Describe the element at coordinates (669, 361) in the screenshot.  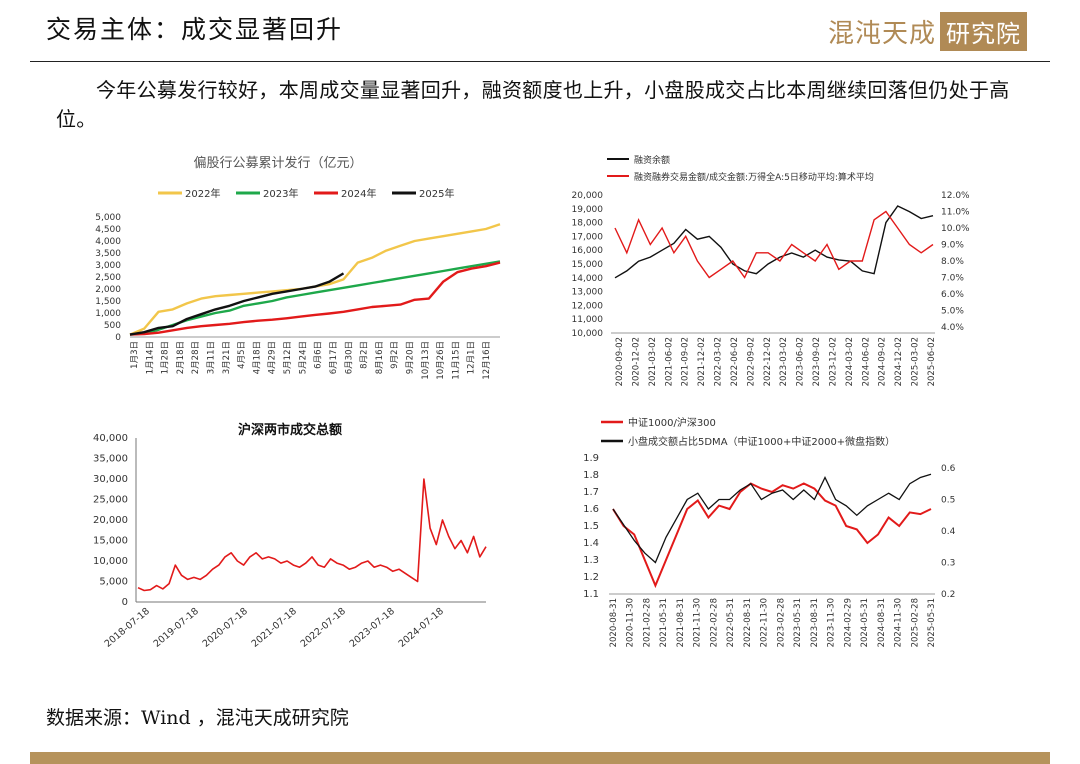
I see `x-tick-label: 2021-06-02` at that location.